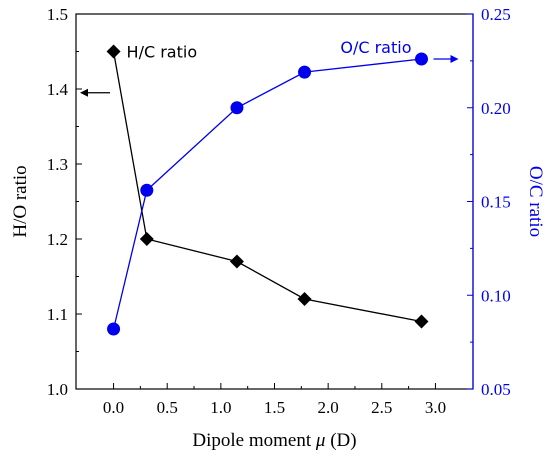  I want to click on legend-oc-label: O/C ratio, so click(375, 47).